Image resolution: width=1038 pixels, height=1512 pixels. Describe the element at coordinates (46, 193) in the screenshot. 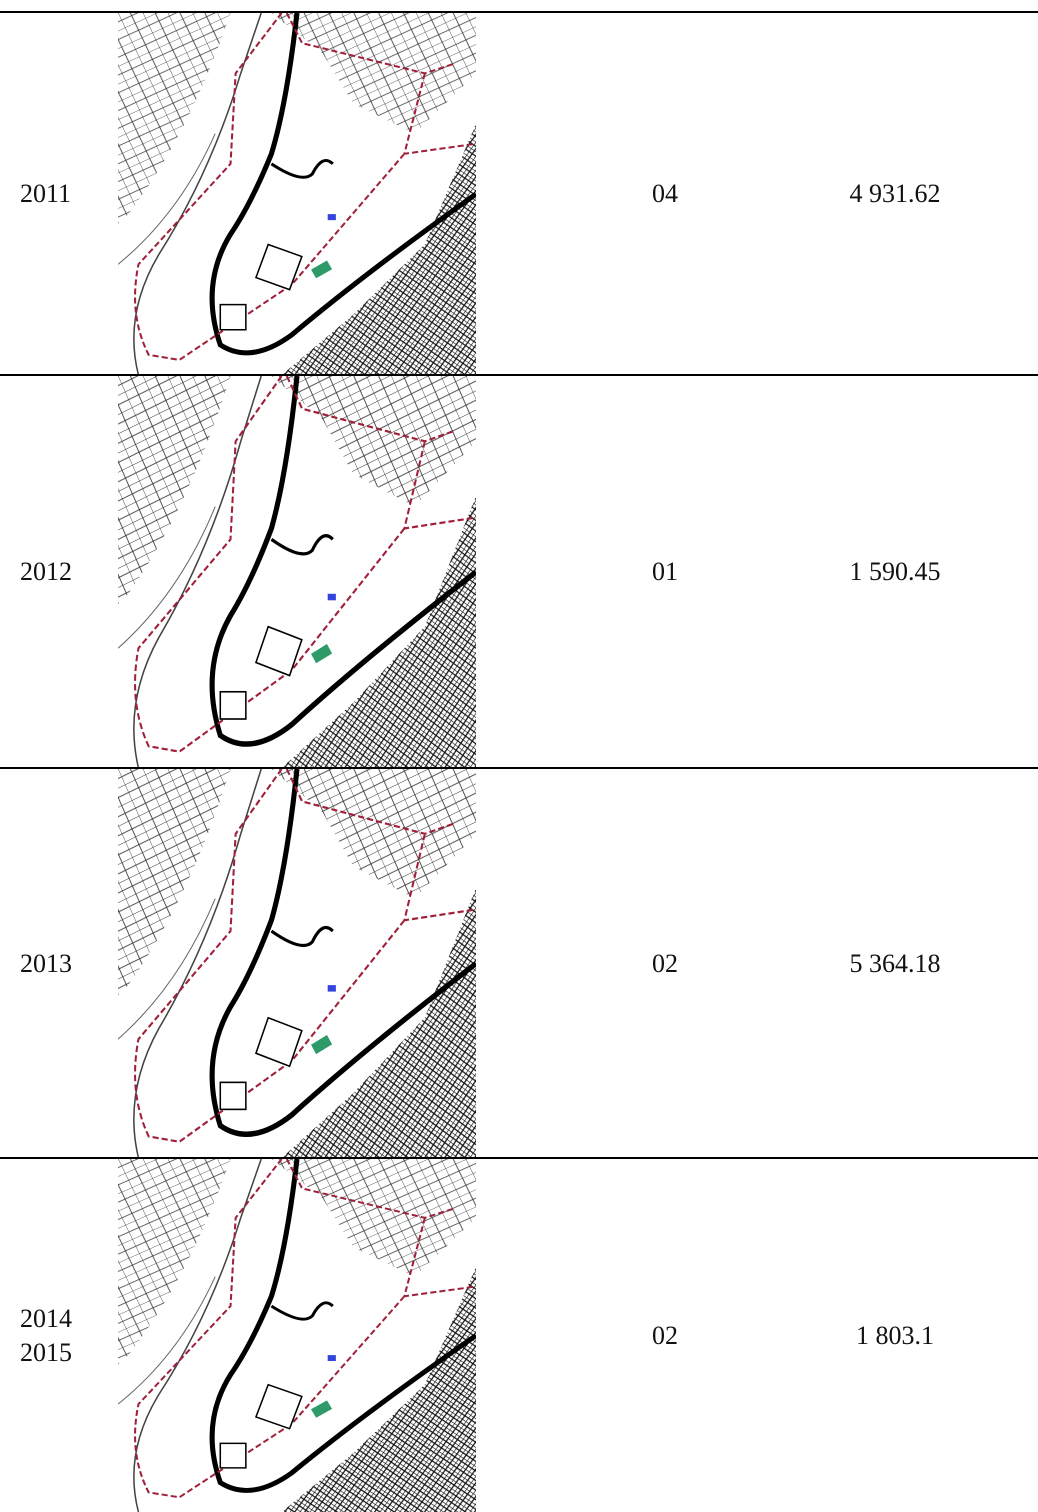

I see `year-text: 2011` at that location.